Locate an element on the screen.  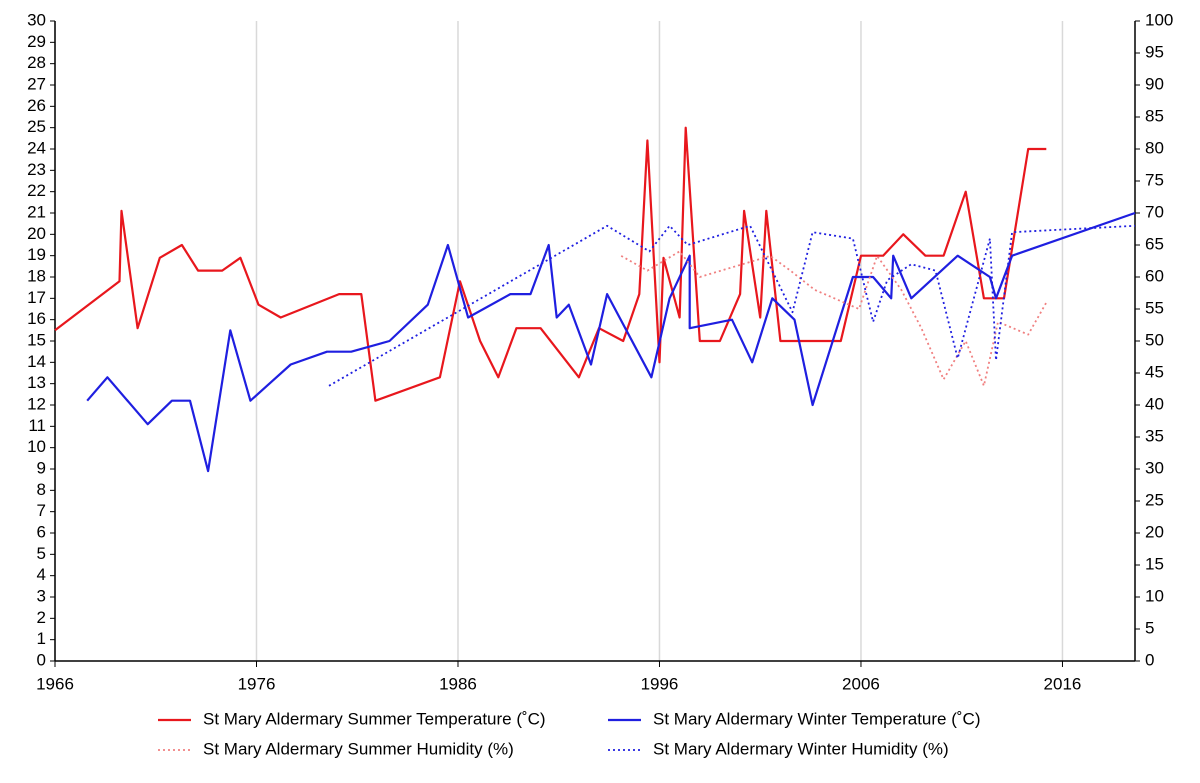
y-tick-label: 18 is located at coordinates (36, 275).